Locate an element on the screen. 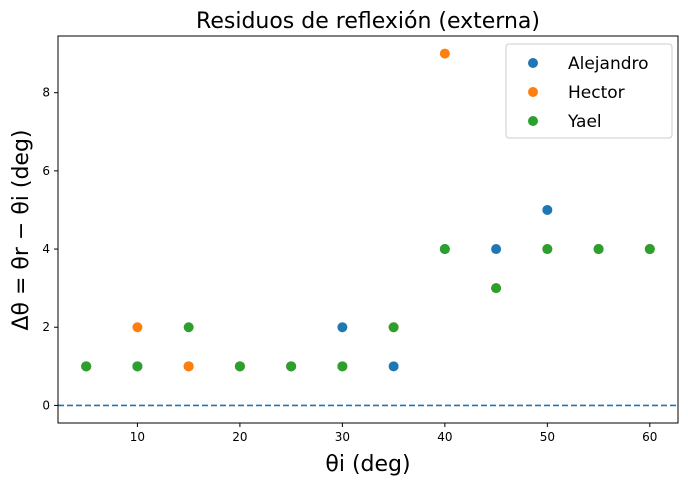  x-tick-label: 10 is located at coordinates (137, 437).